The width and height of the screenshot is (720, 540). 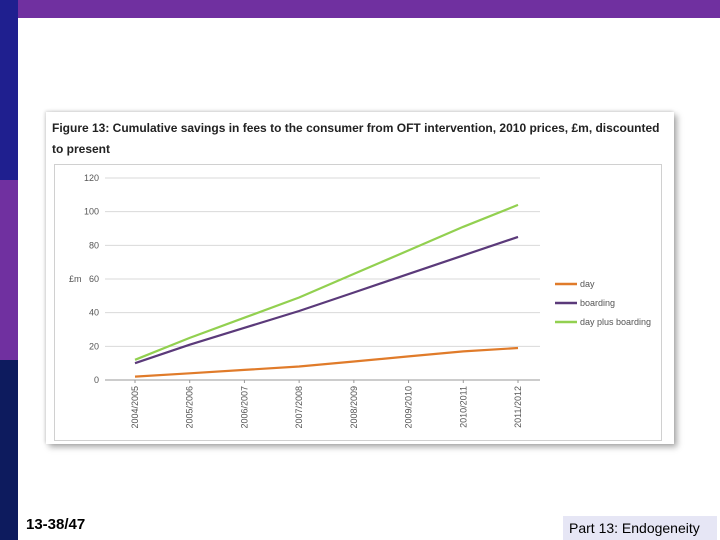 I want to click on x-tick-label: 2011/2012, so click(x=518, y=407).